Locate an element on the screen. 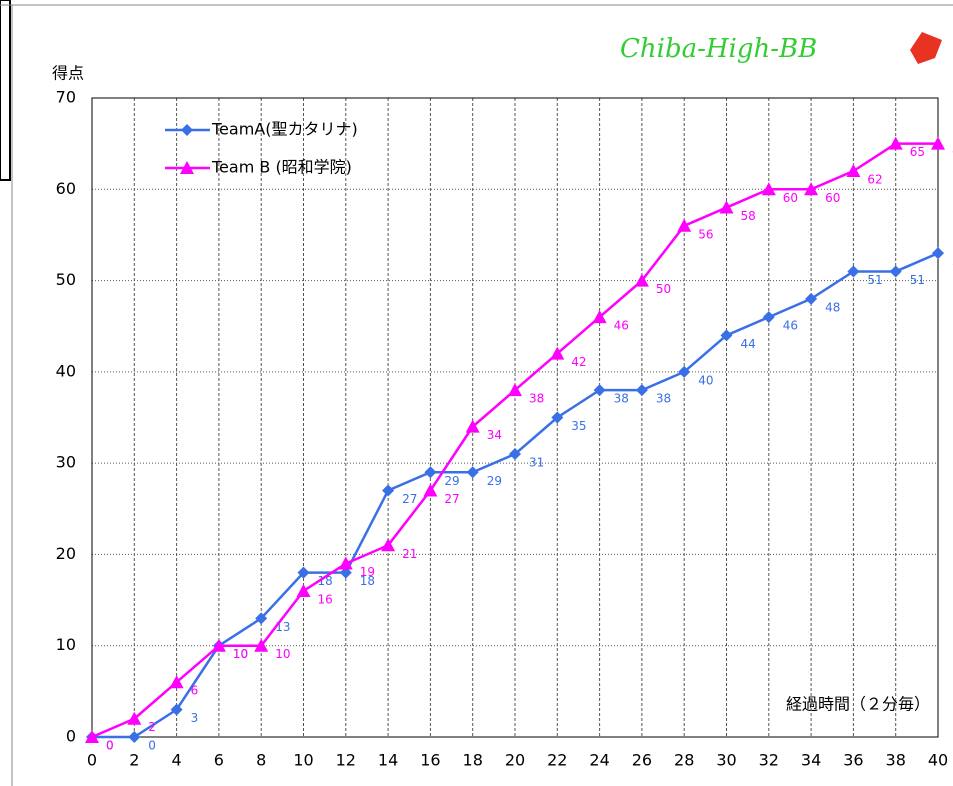 The image size is (953, 786). y-axis-label: 得点 is located at coordinates (68, 73).